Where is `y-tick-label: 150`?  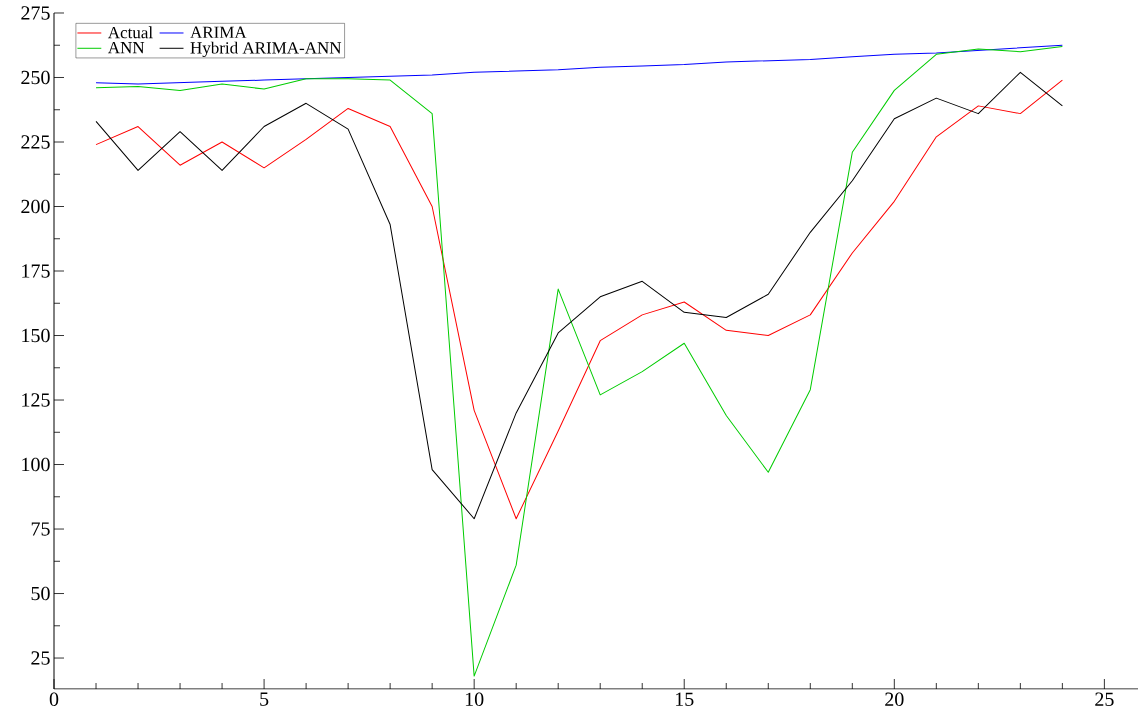
y-tick-label: 150 is located at coordinates (36, 335).